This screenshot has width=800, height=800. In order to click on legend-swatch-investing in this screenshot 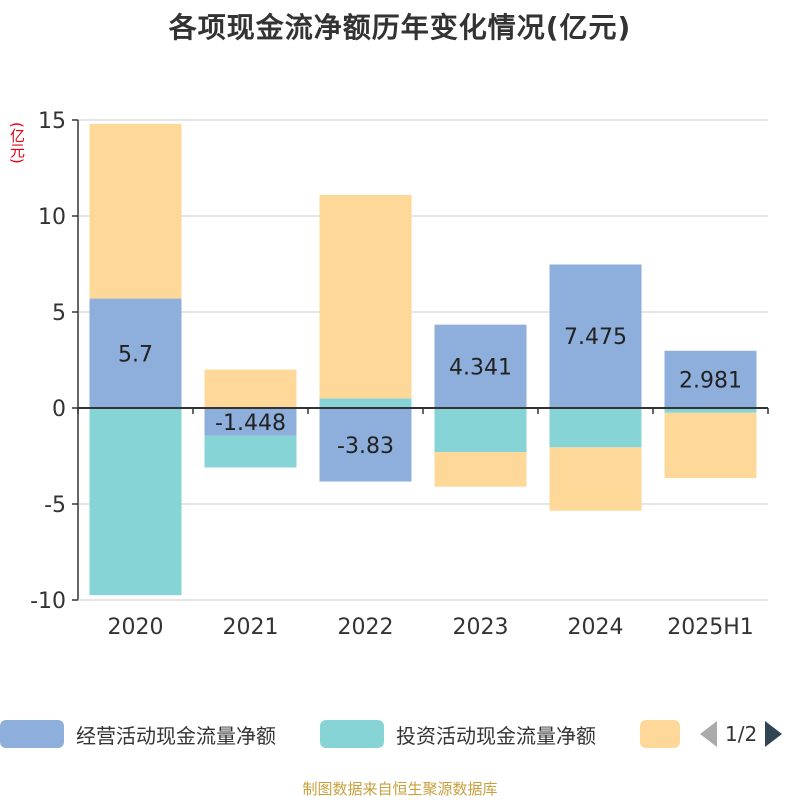, I will do `click(352, 734)`.